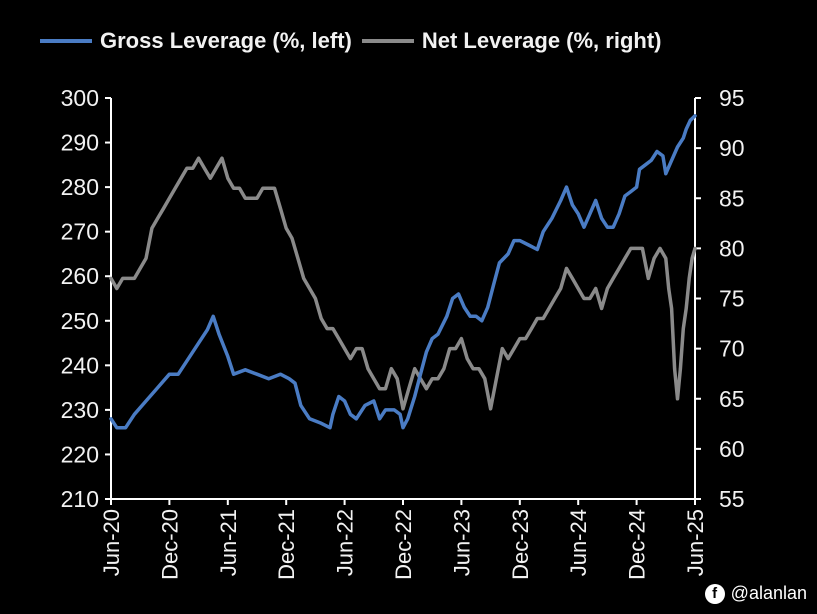  What do you see at coordinates (732, 449) in the screenshot?
I see `y-right-tick-label: 60` at bounding box center [732, 449].